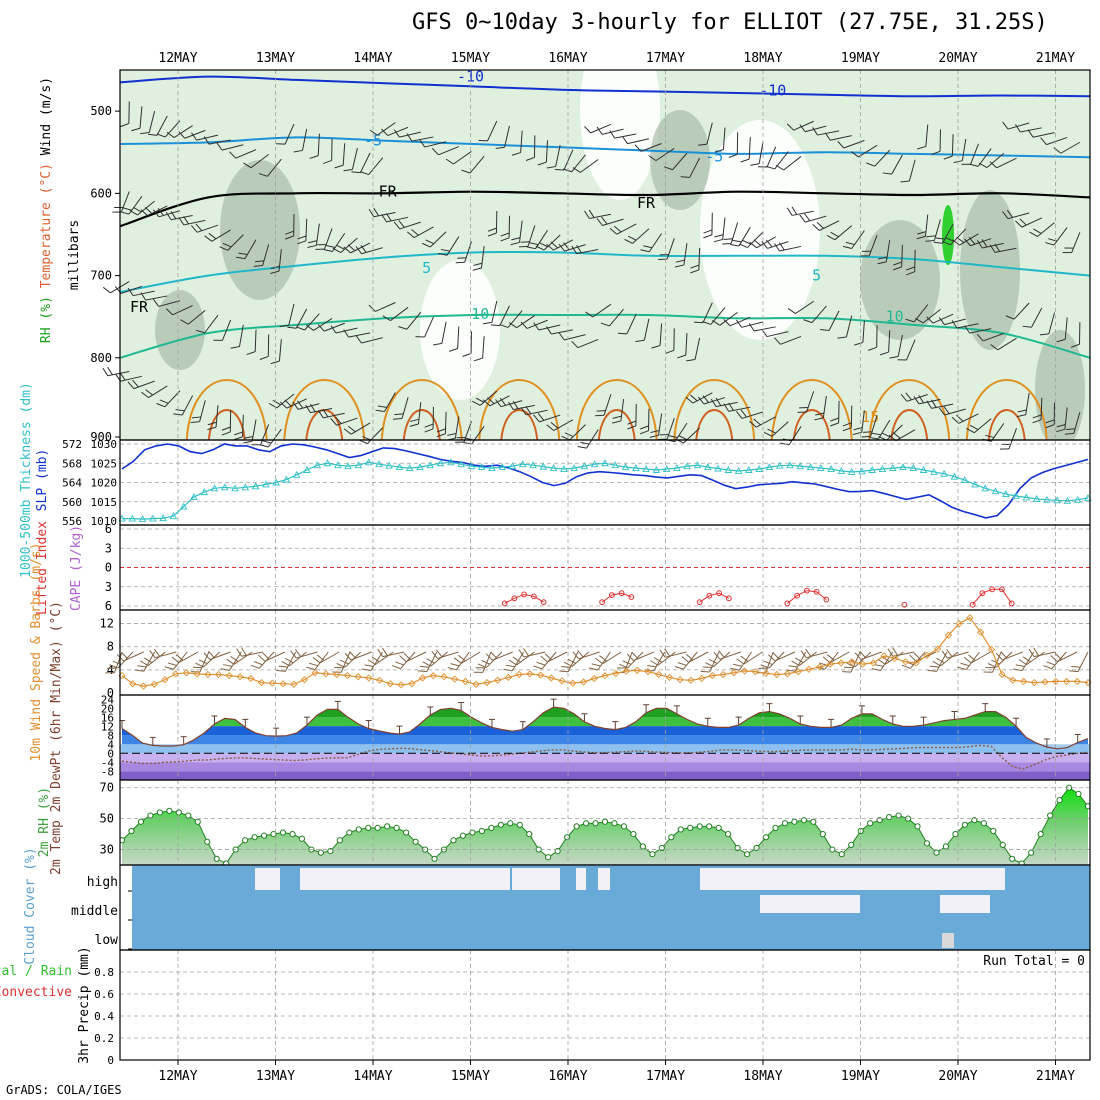 The image size is (1100, 1100). What do you see at coordinates (107, 819) in the screenshot?
I see `rh-tick-label: 50` at bounding box center [107, 819].